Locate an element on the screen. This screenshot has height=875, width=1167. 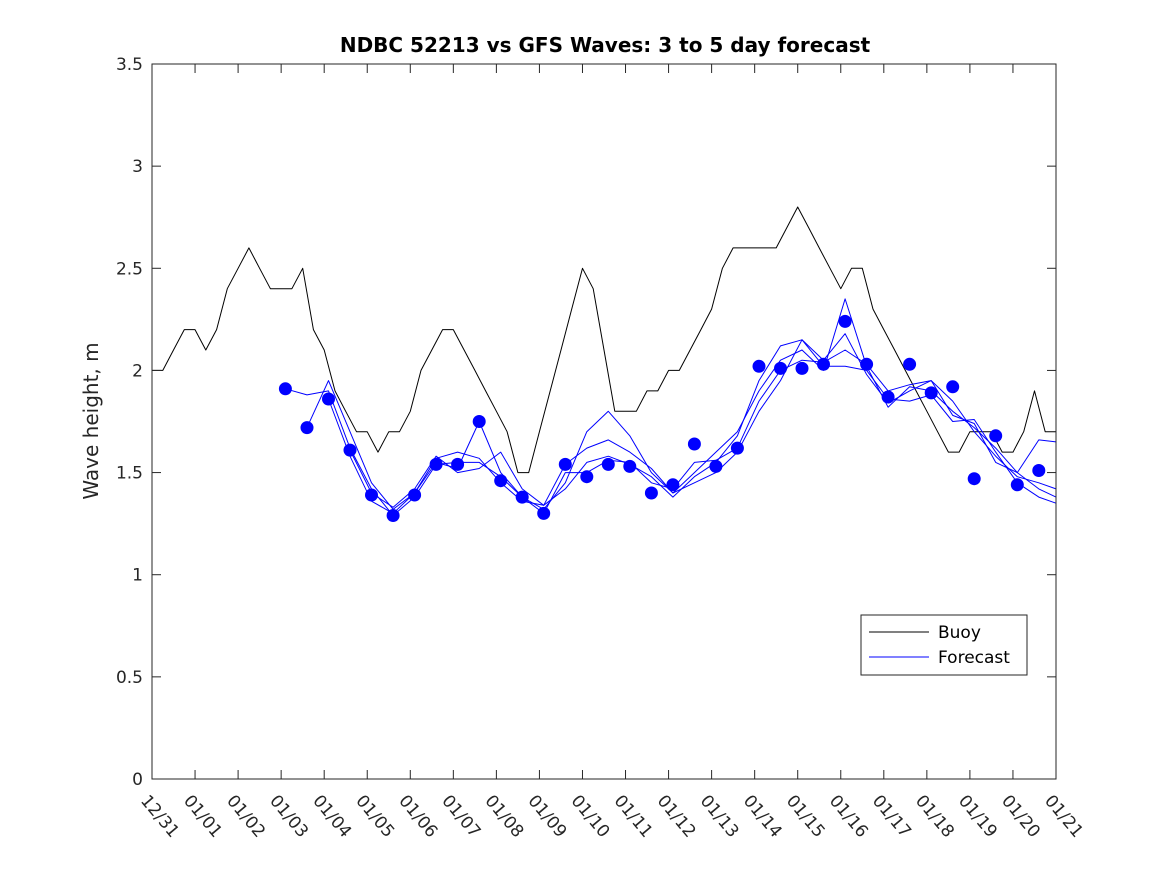
y-tick-label: 3.5 is located at coordinates (129, 65).